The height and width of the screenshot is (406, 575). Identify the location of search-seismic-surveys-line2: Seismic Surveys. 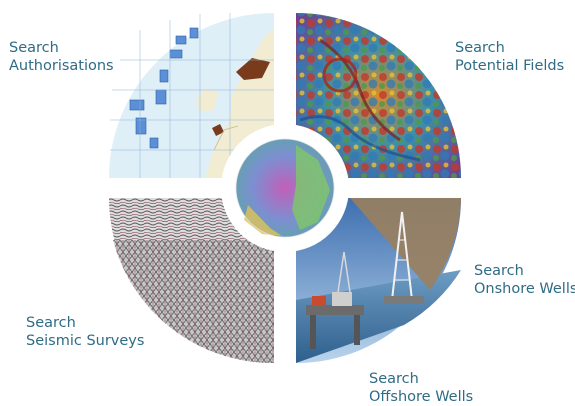
(85, 341).